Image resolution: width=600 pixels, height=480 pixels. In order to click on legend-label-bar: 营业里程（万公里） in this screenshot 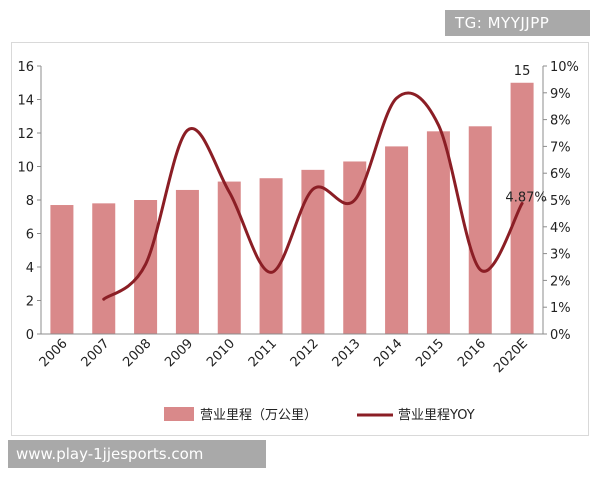, I will do `click(258, 415)`.